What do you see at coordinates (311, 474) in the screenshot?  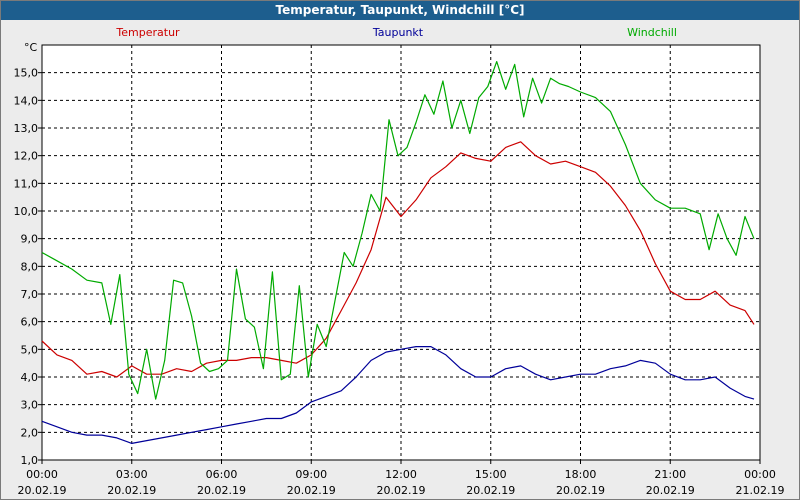 I see `x-tick-time: 09:00` at bounding box center [311, 474].